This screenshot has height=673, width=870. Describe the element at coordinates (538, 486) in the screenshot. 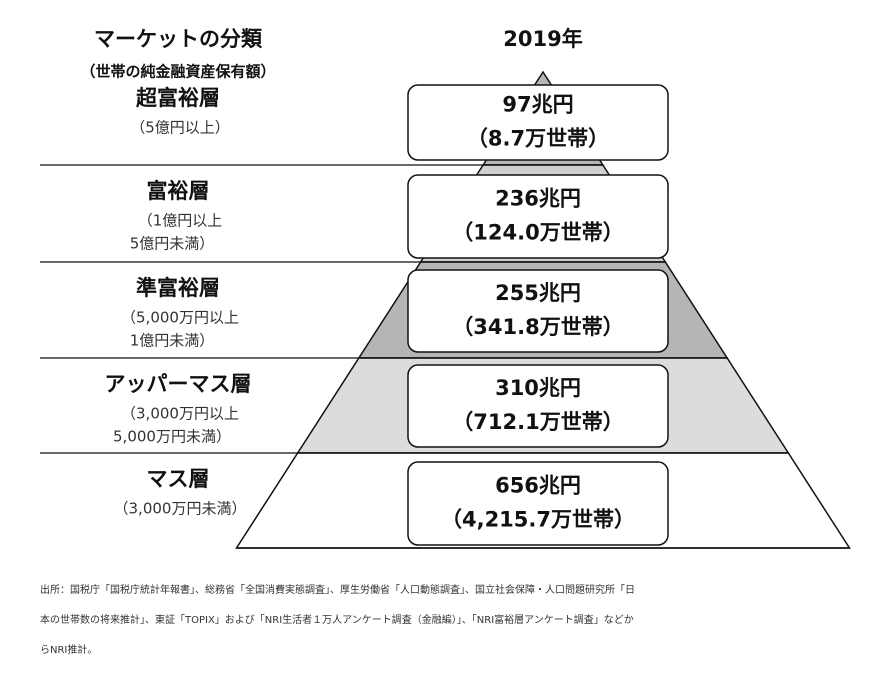

I see `amount: 656兆円` at that location.